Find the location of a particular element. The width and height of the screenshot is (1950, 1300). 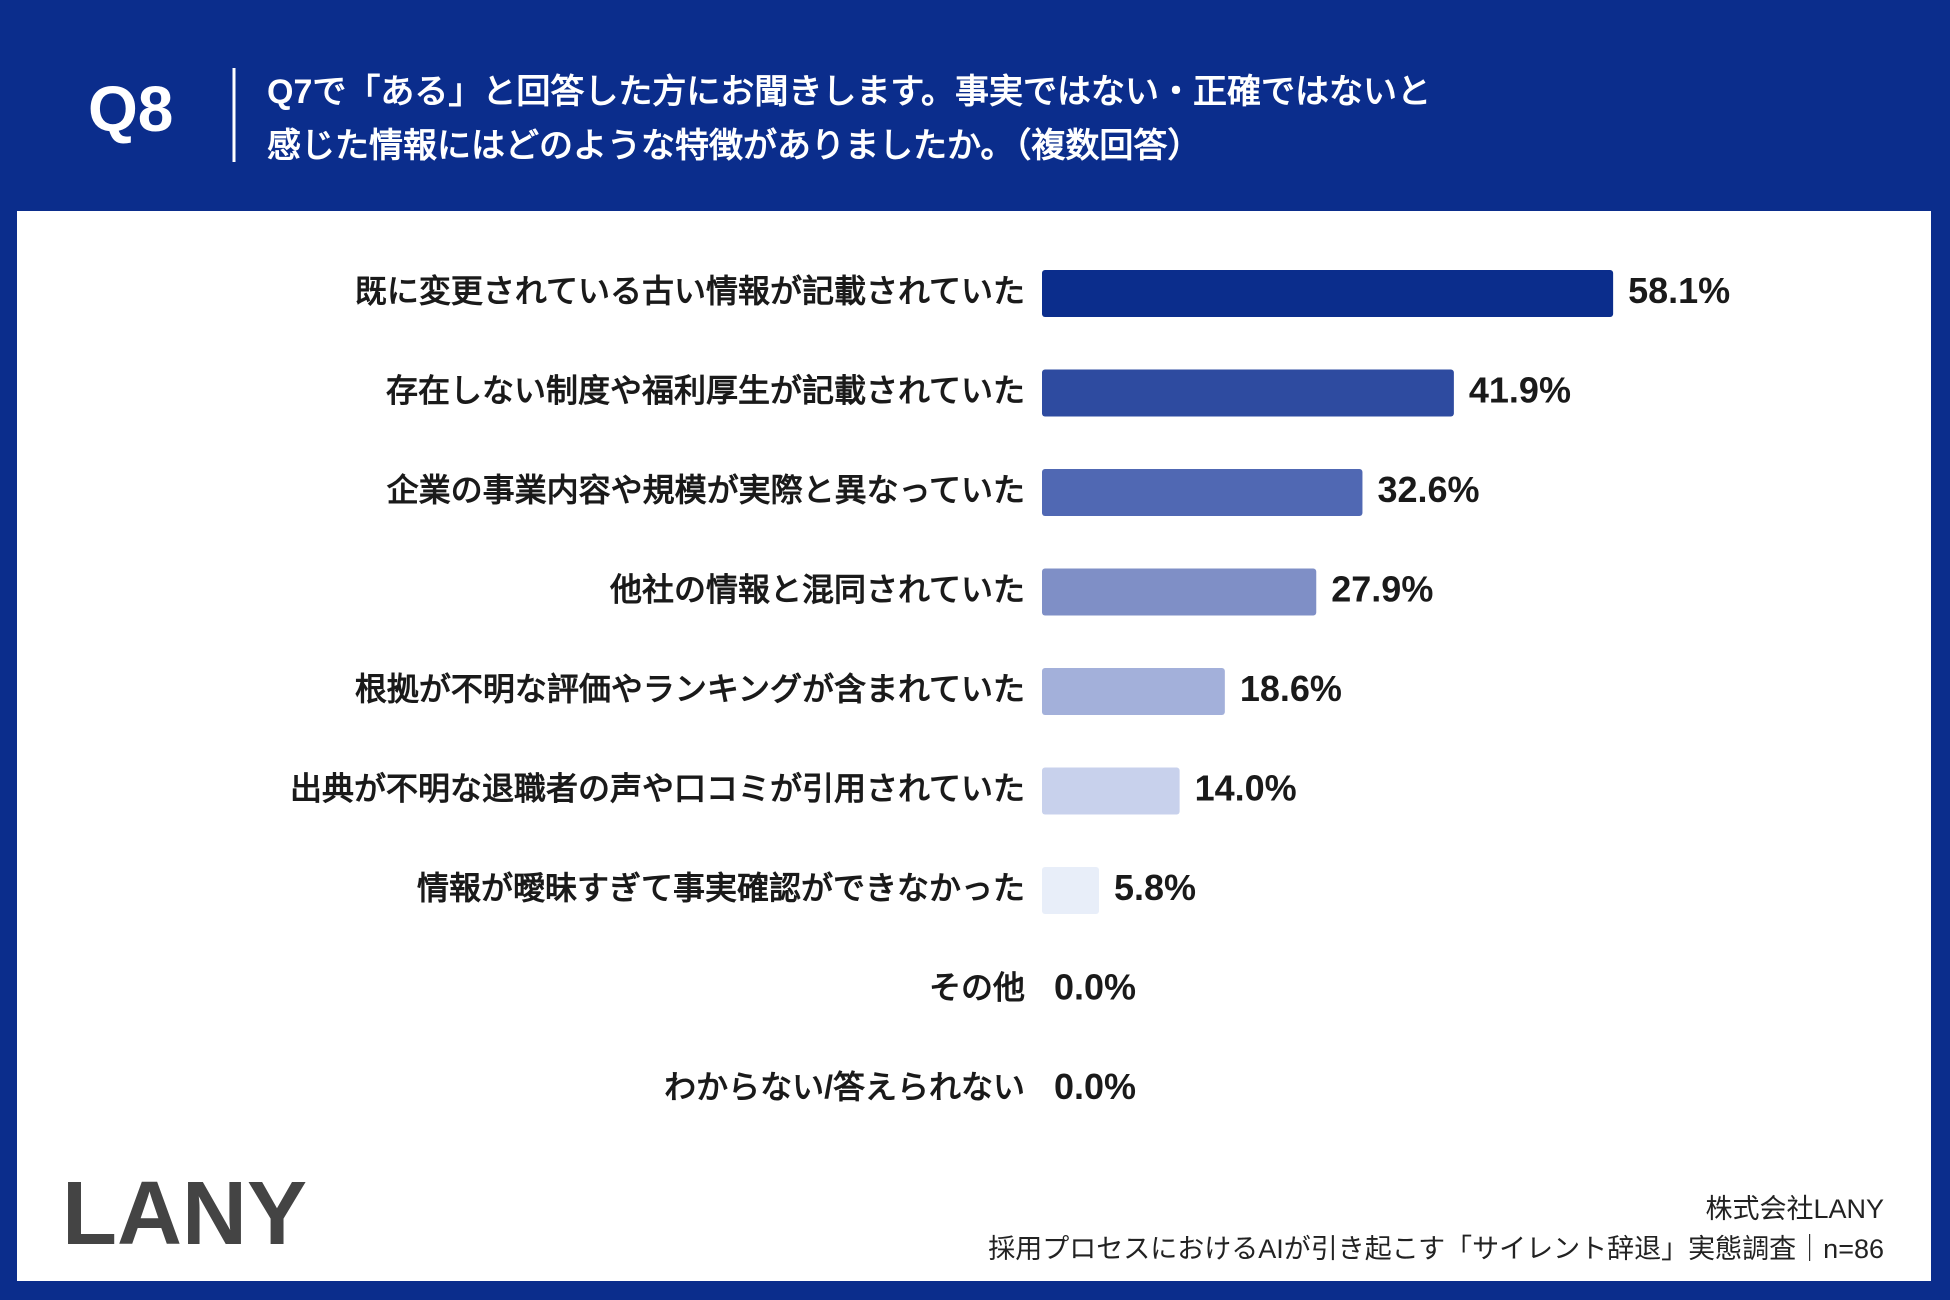

value-label: 14.0% is located at coordinates (1246, 788).